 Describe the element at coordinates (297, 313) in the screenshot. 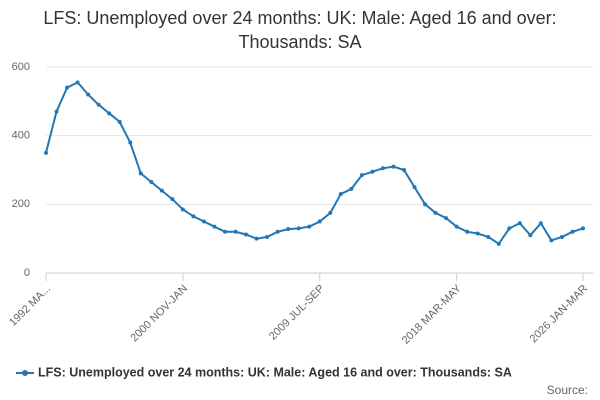

I see `x-tick-label: 2009 JUL-SEP` at that location.